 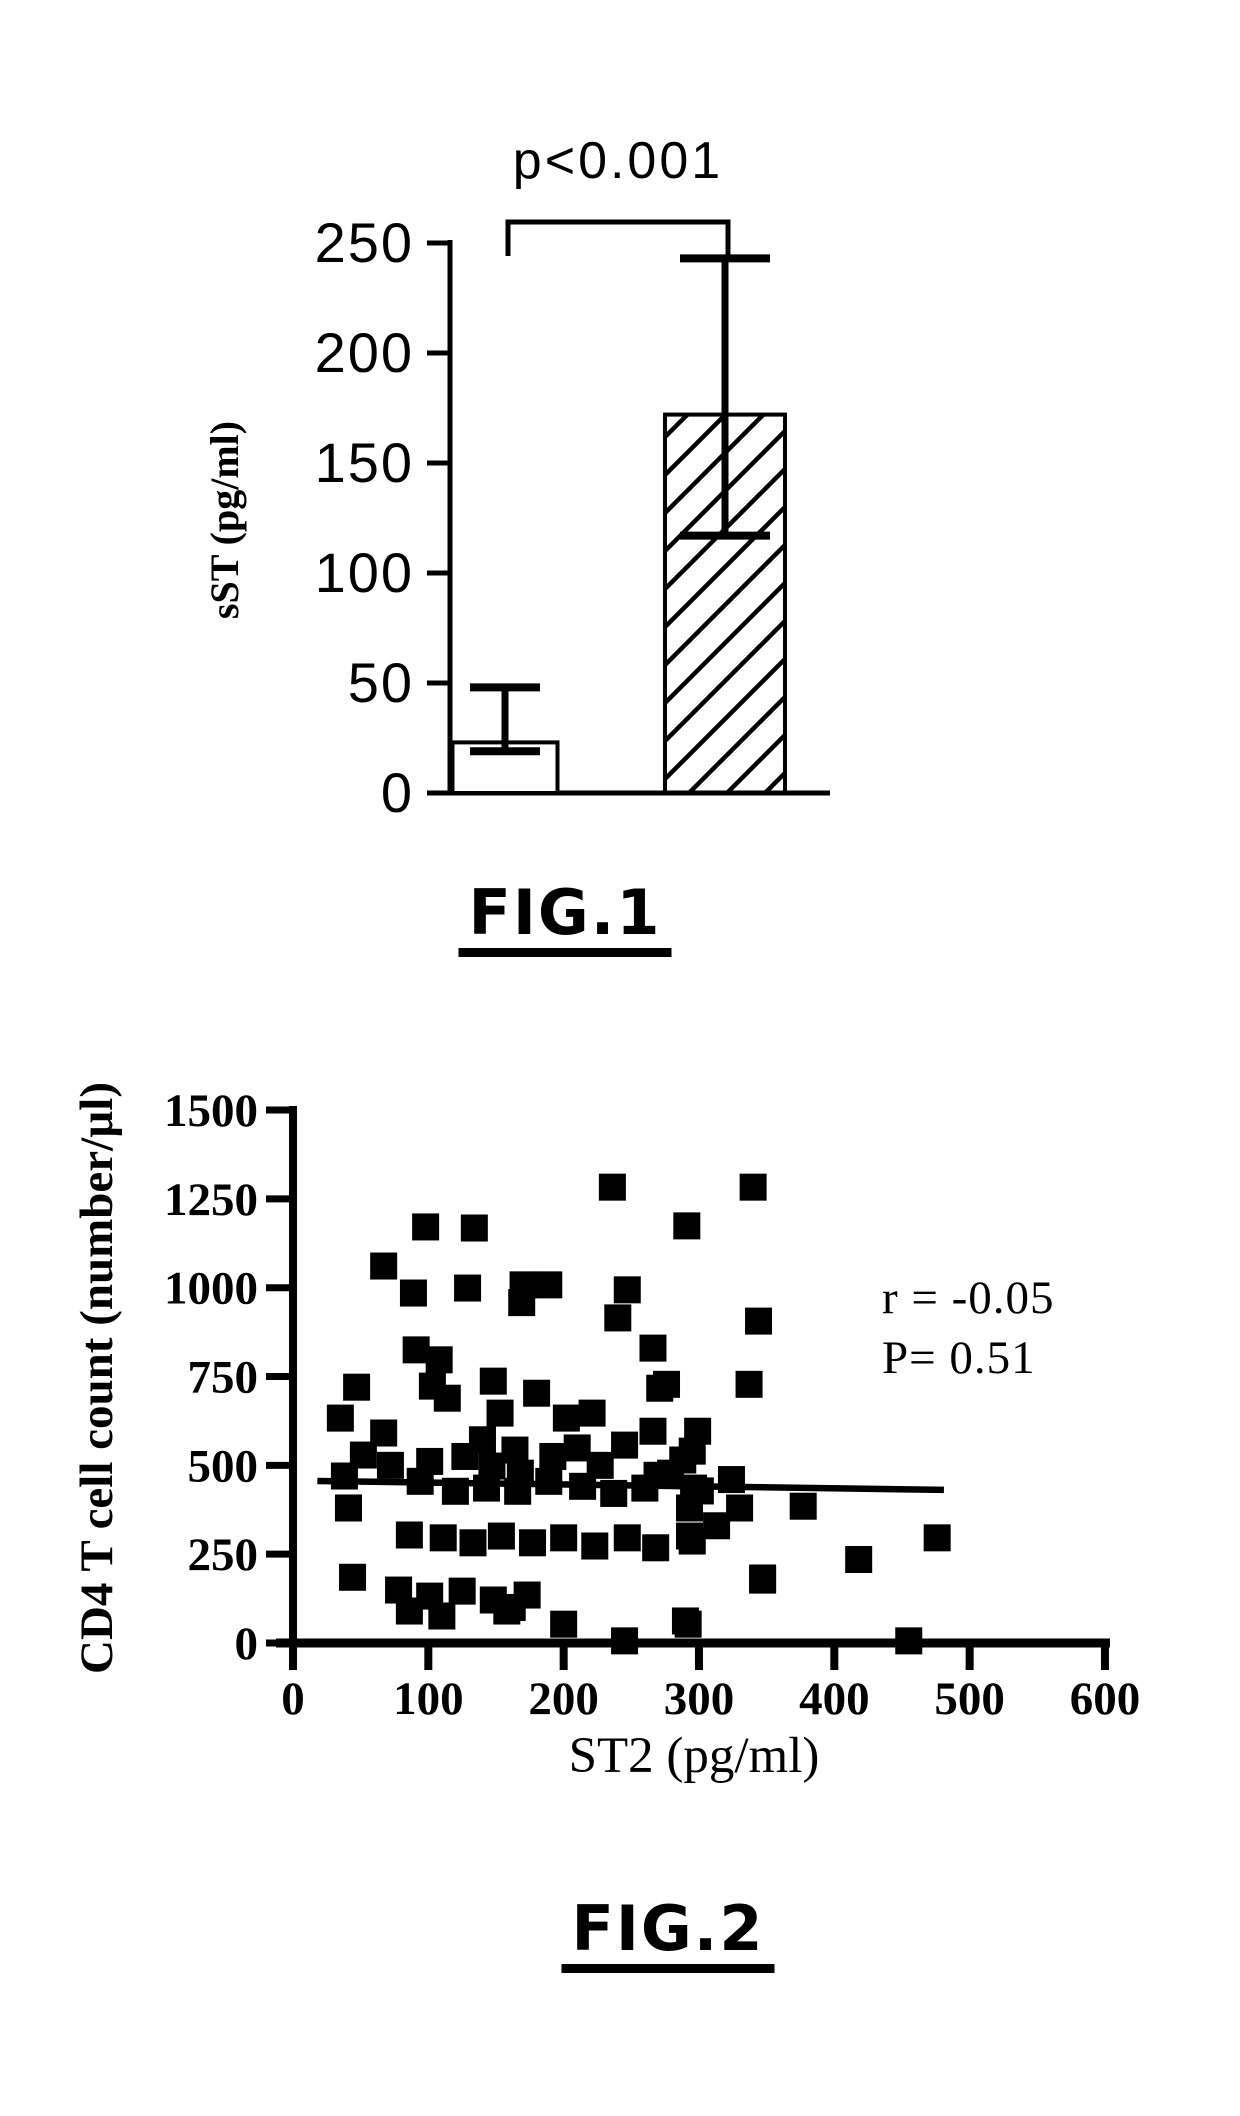 I want to click on x-axis-label: ST2 (pg/ml), so click(x=694, y=1756).